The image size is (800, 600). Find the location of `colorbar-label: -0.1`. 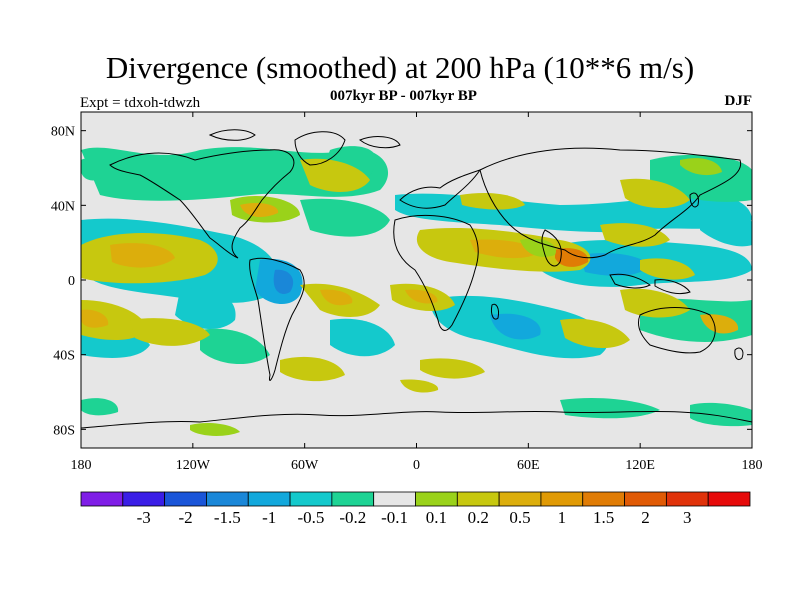

colorbar-label: -0.1 is located at coordinates (394, 517).